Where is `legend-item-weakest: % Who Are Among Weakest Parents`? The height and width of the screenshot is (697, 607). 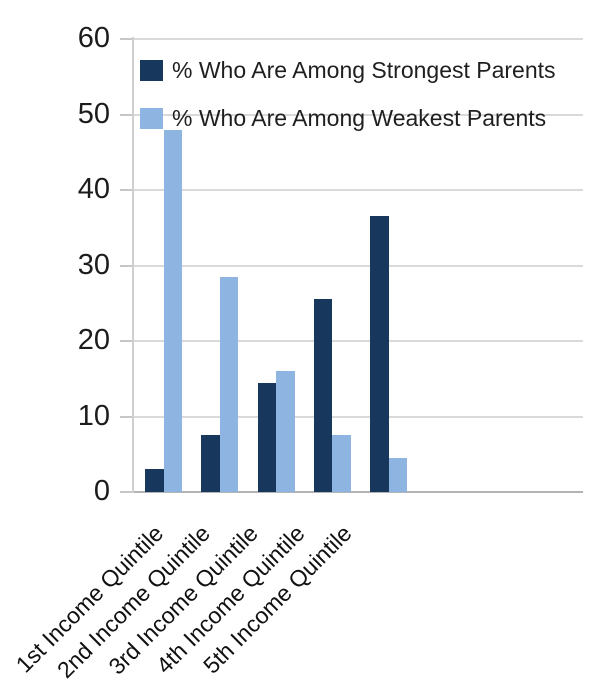
legend-item-weakest: % Who Are Among Weakest Parents is located at coordinates (343, 118).